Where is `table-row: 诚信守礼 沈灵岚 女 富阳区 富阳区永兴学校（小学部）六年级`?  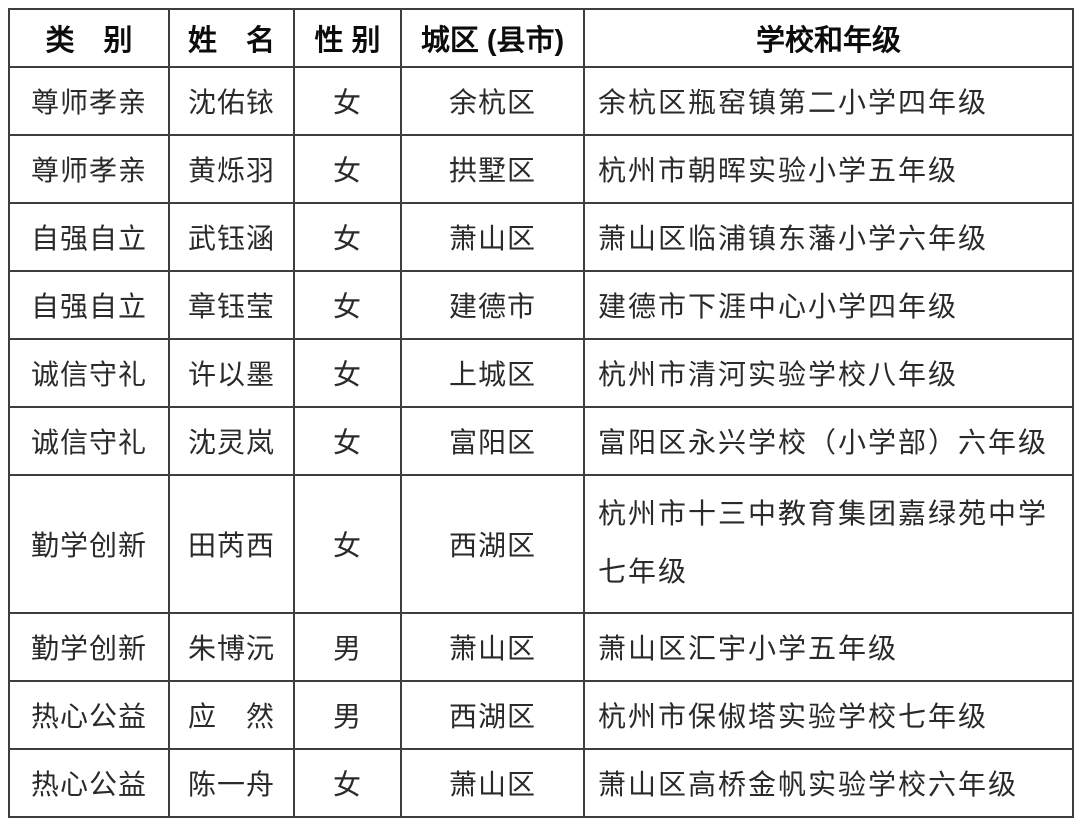
table-row: 诚信守礼 沈灵岚 女 富阳区 富阳区永兴学校（小学部）六年级 is located at coordinates (541, 441).